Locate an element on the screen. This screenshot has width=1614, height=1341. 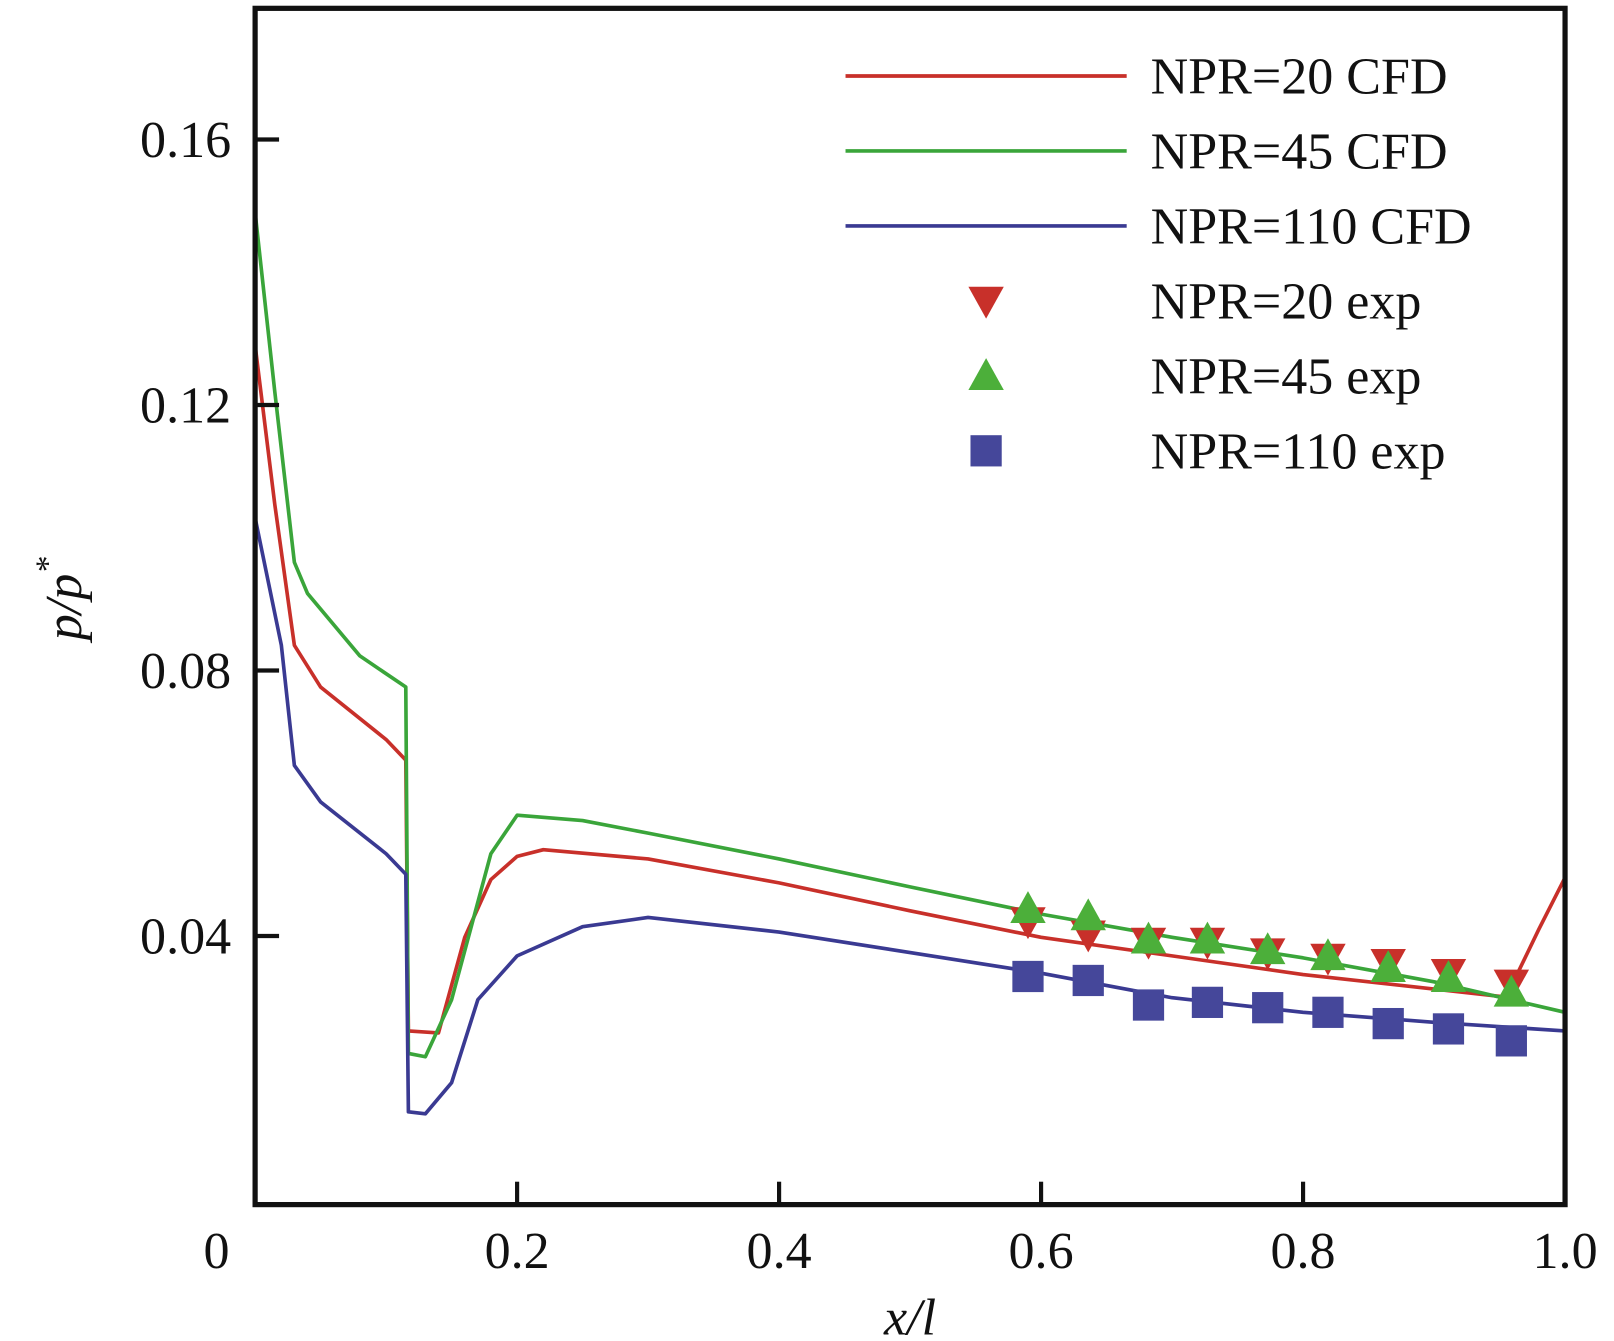
x-tick-label: 1.0 is located at coordinates (1565, 1251).